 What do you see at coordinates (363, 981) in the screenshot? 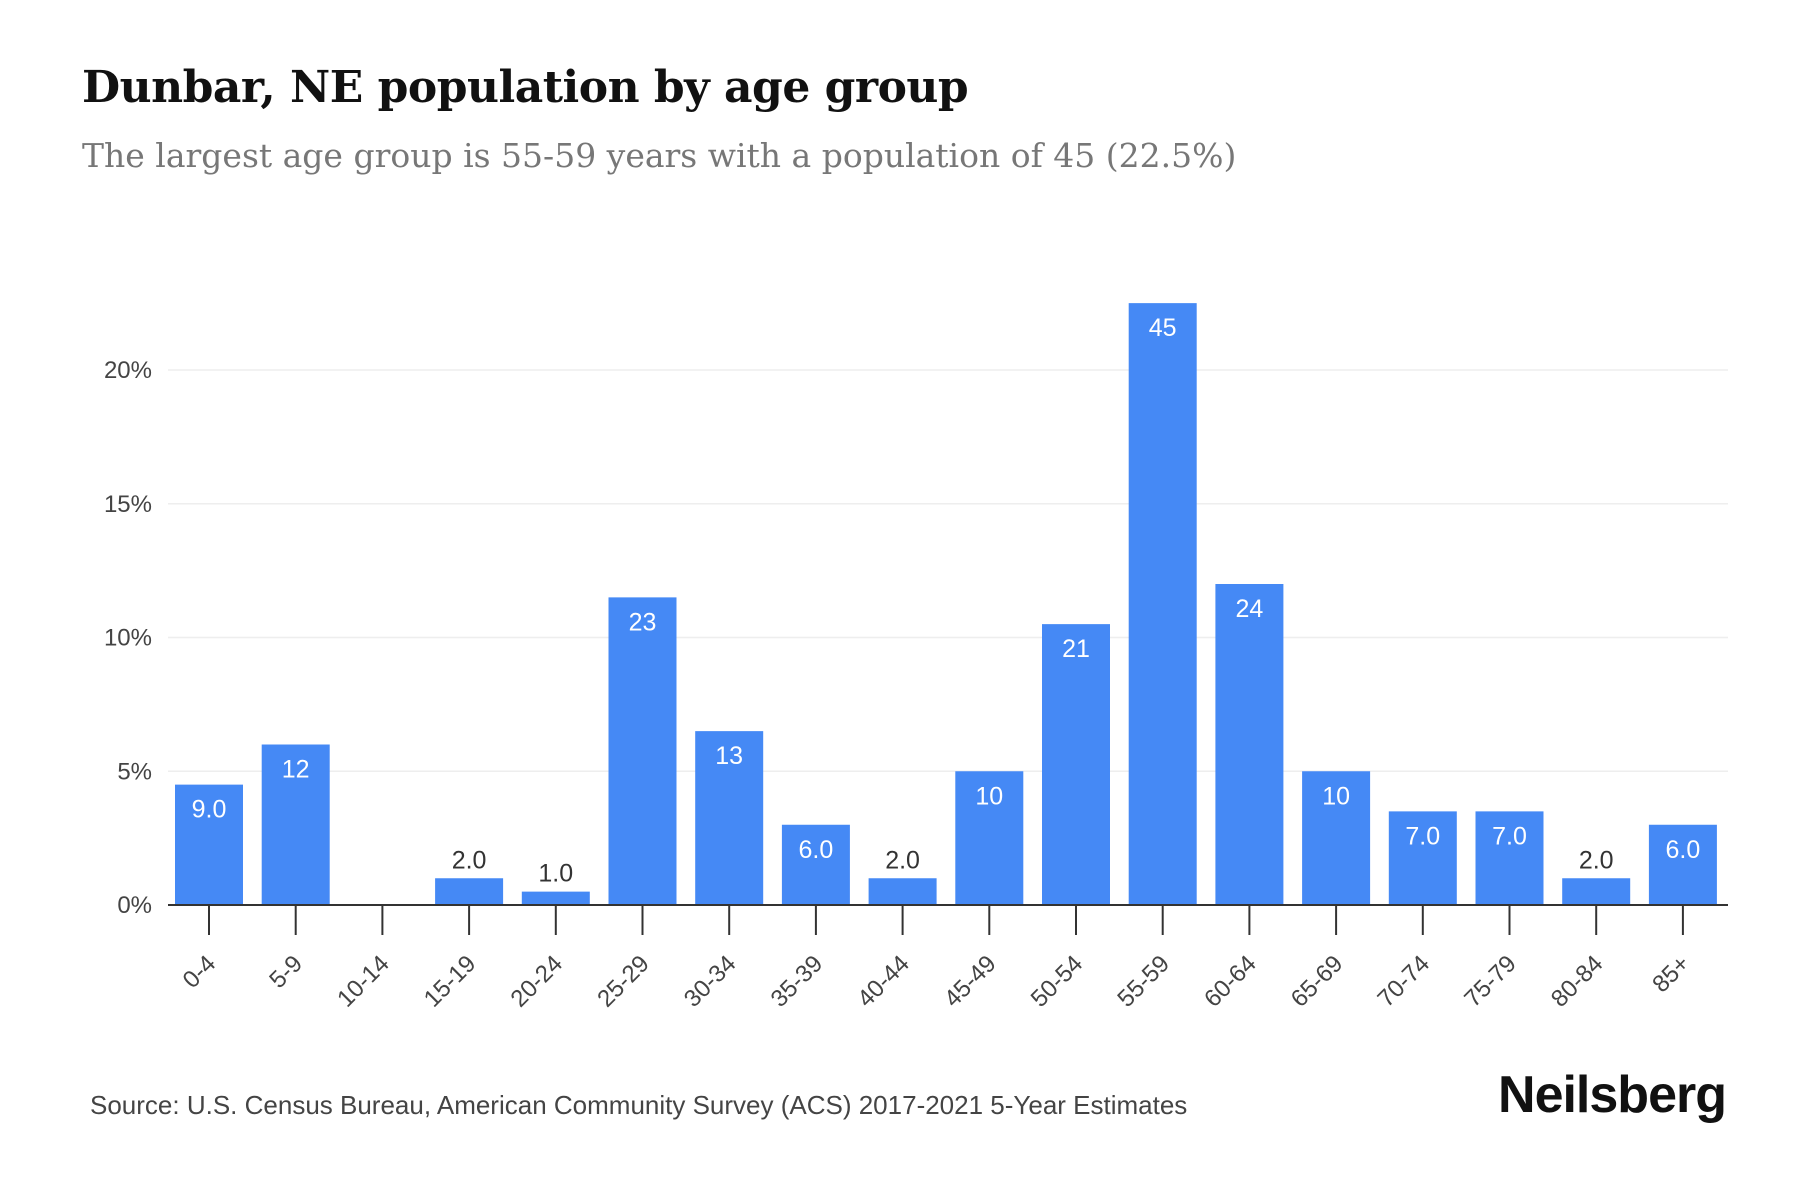
I see `x-tick-label: 10-14` at bounding box center [363, 981].